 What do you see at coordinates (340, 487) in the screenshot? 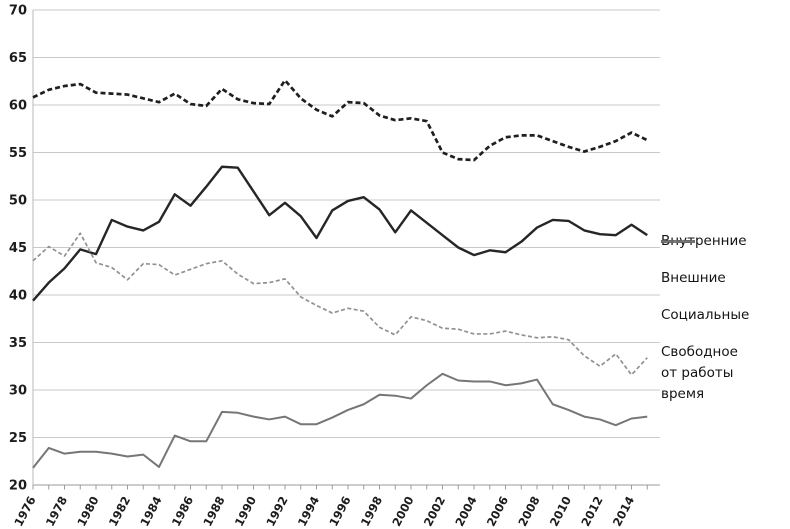
I see `x-ticks` at bounding box center [340, 487].